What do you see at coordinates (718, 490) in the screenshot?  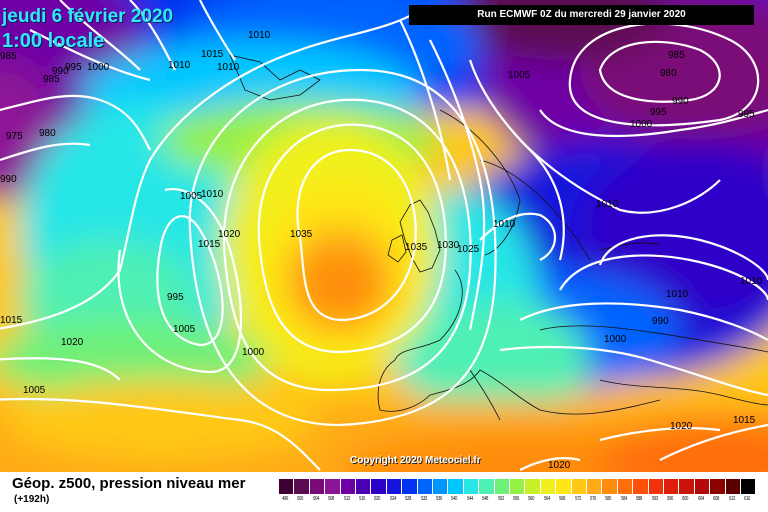 I see `legend-item: 608` at bounding box center [718, 490].